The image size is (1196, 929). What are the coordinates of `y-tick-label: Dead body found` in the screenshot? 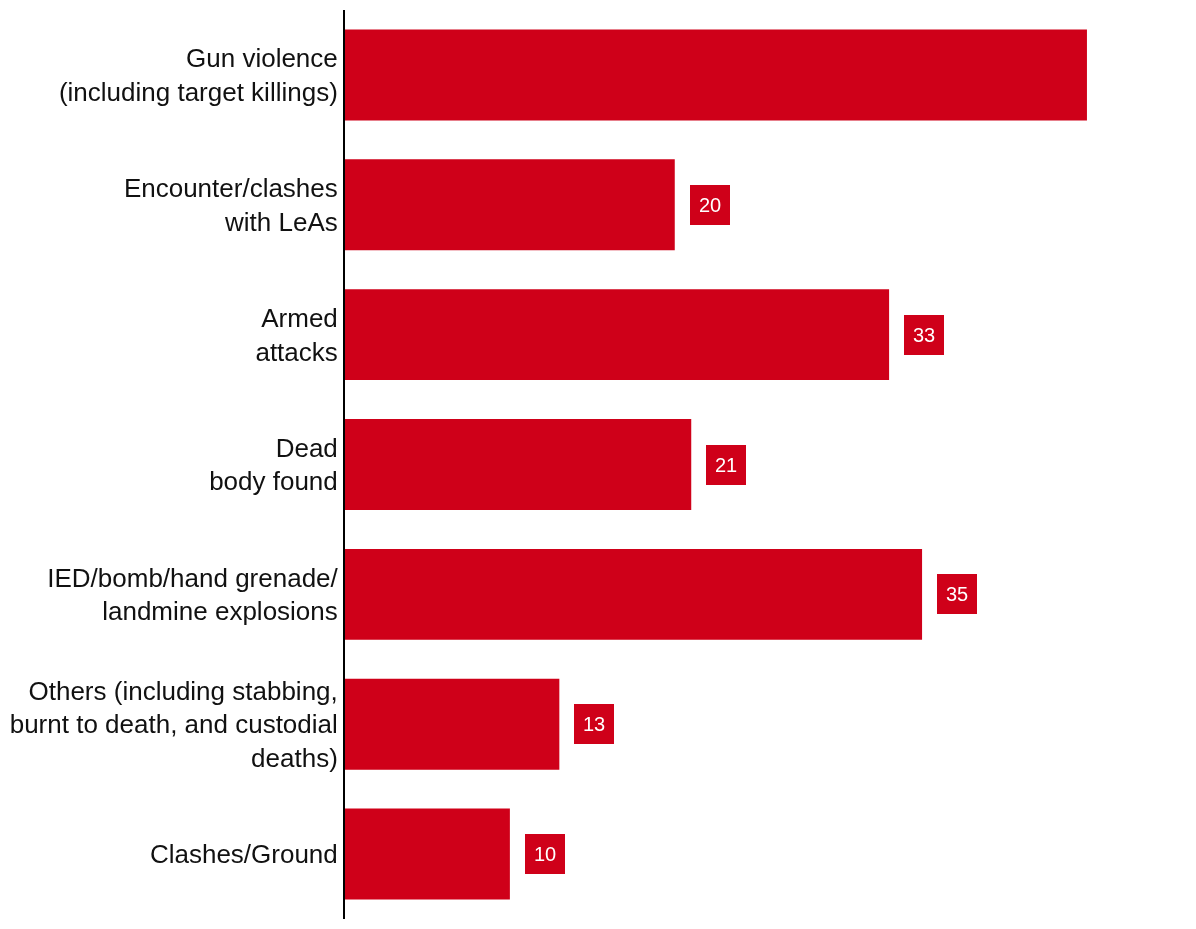 It's located at (273, 464).